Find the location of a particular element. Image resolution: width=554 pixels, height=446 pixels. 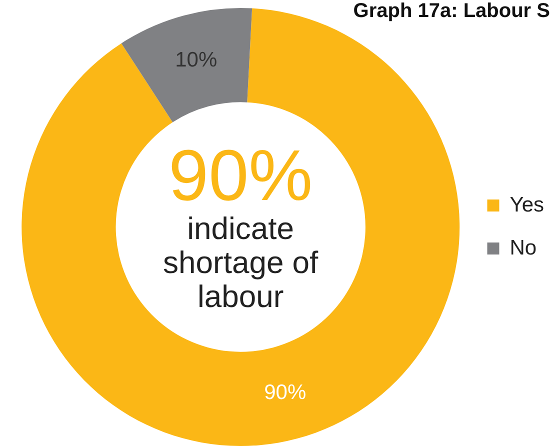

data-label: 10% is located at coordinates (196, 60).